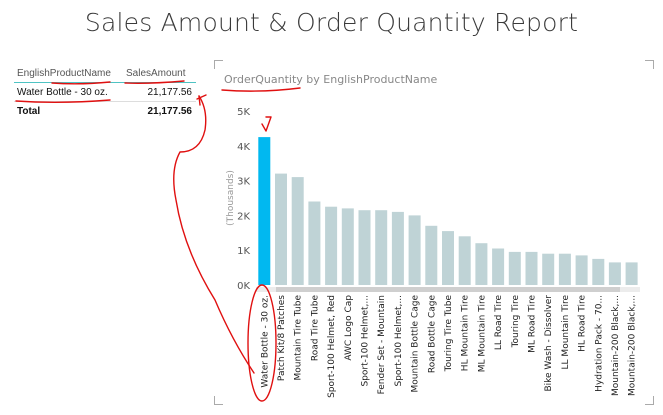 This screenshot has height=415, width=663. I want to click on y-tick-label: 0K, so click(243, 286).